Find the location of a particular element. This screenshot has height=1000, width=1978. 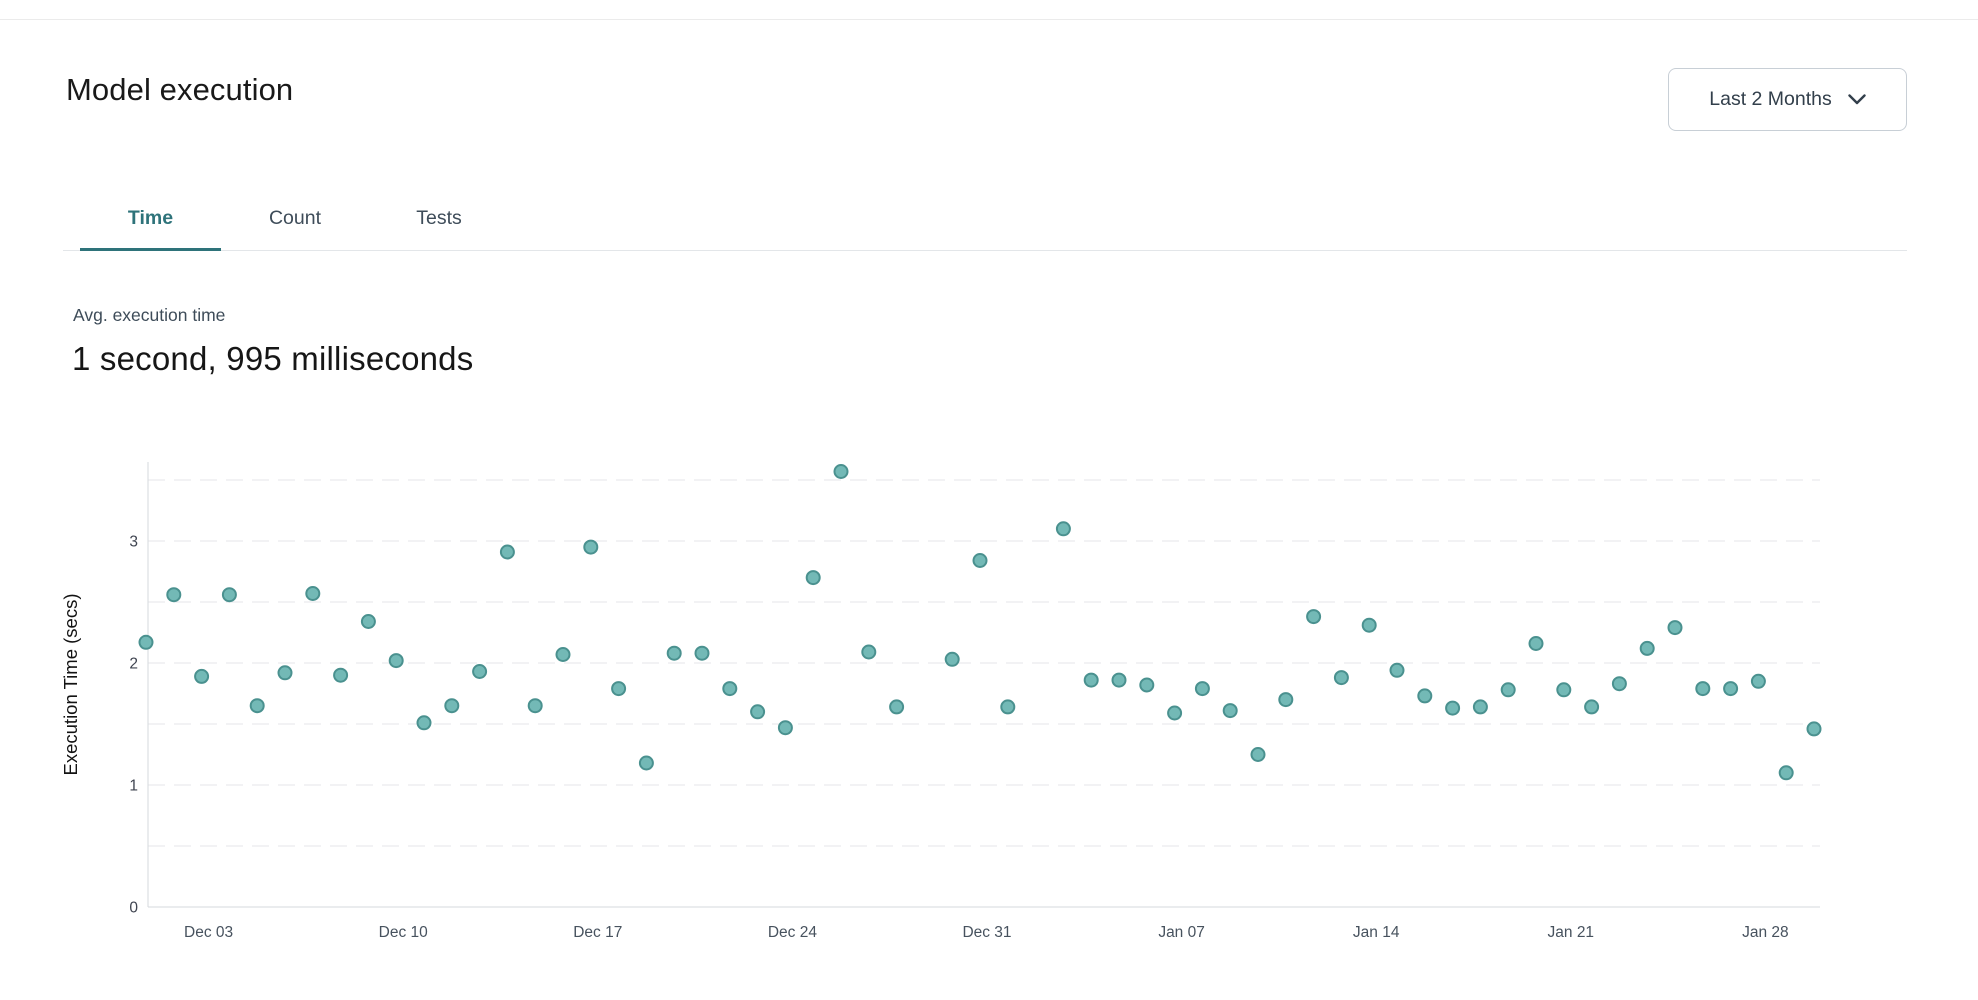

page-title: Model execution is located at coordinates (180, 89).